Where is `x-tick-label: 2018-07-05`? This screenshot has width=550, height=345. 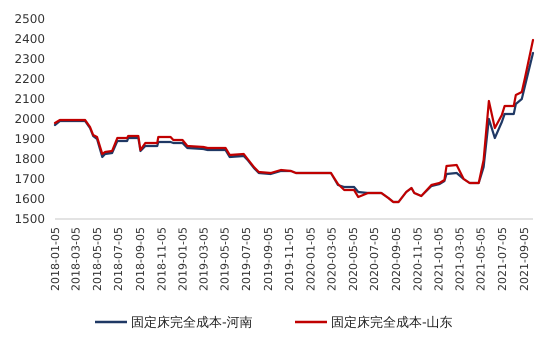
x-tick-label: 2018-07-05 is located at coordinates (119, 259).